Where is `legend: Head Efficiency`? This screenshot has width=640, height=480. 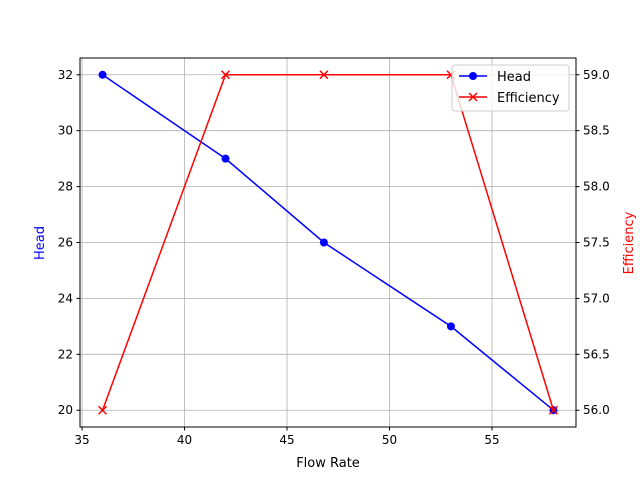
legend: Head Efficiency is located at coordinates (510, 88).